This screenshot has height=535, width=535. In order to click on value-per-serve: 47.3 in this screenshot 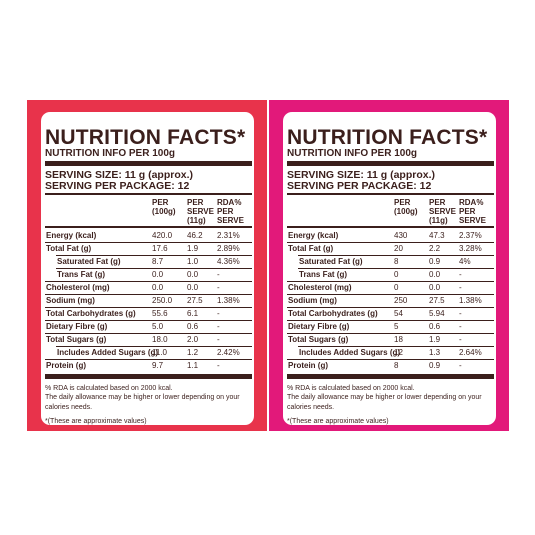, I will do `click(437, 235)`.